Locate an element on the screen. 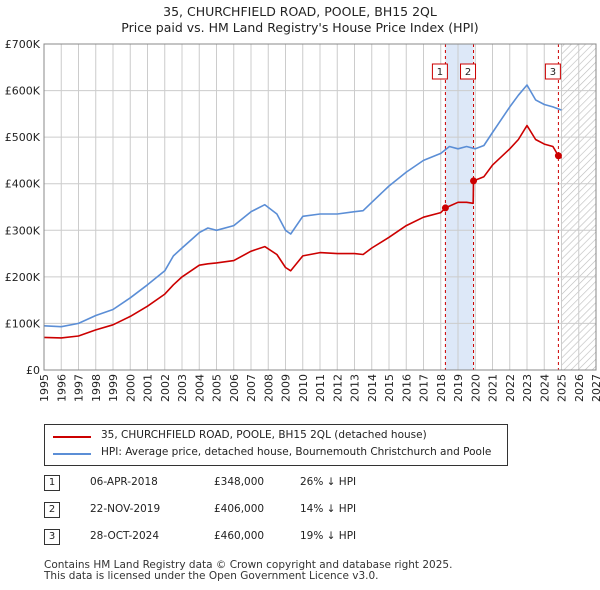 The width and height of the screenshot is (600, 590). x-tick-label: 2003 is located at coordinates (182, 388).